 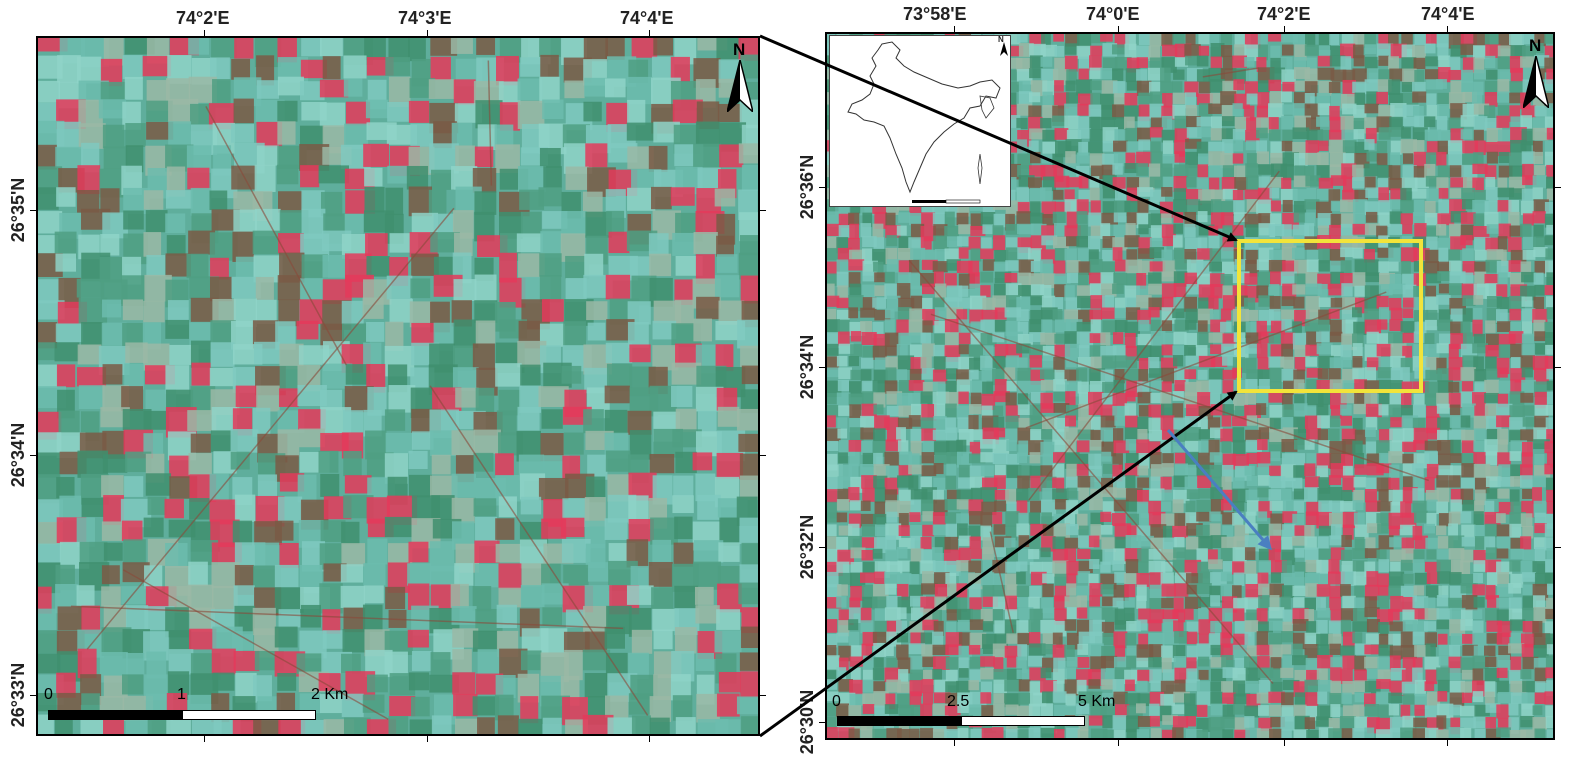 I want to click on right-side-tick-3: 26°32'N, so click(x=807, y=547).